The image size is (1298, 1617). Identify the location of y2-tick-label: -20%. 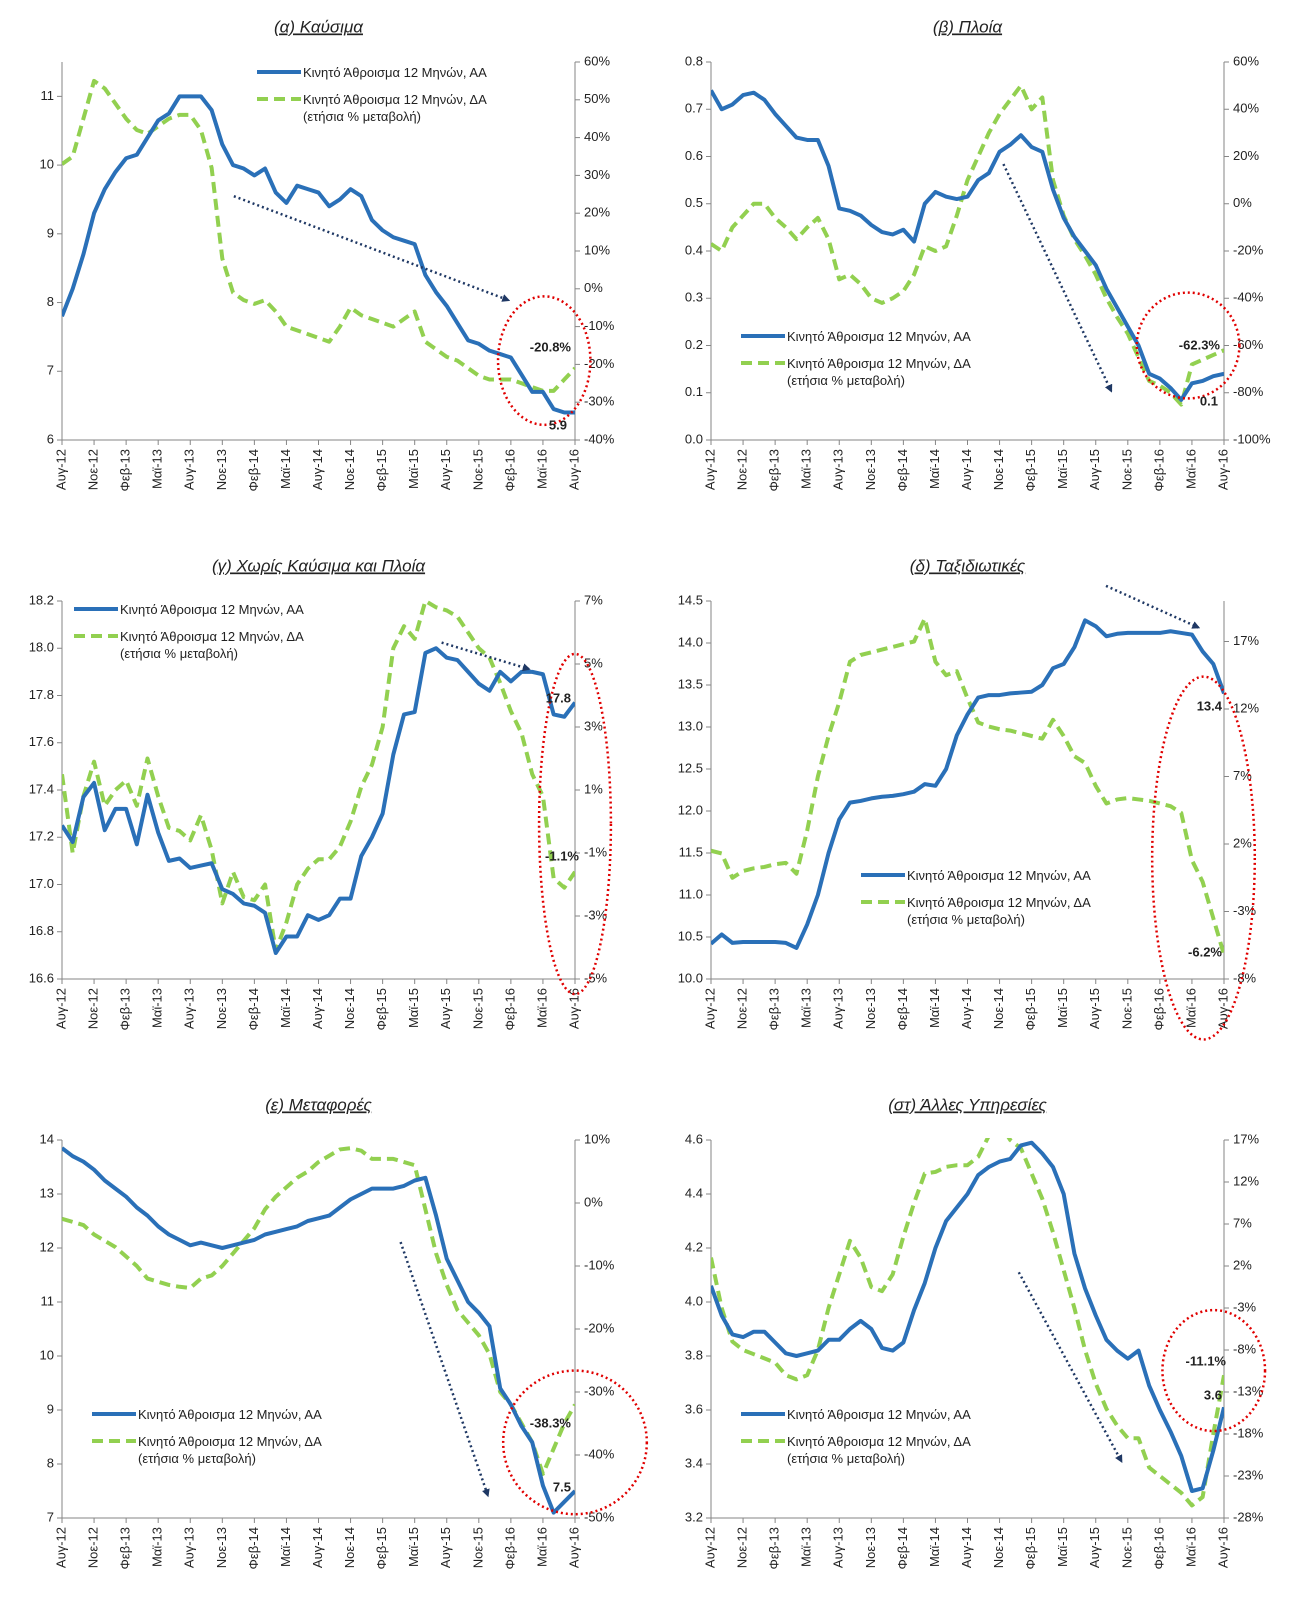
(599, 363).